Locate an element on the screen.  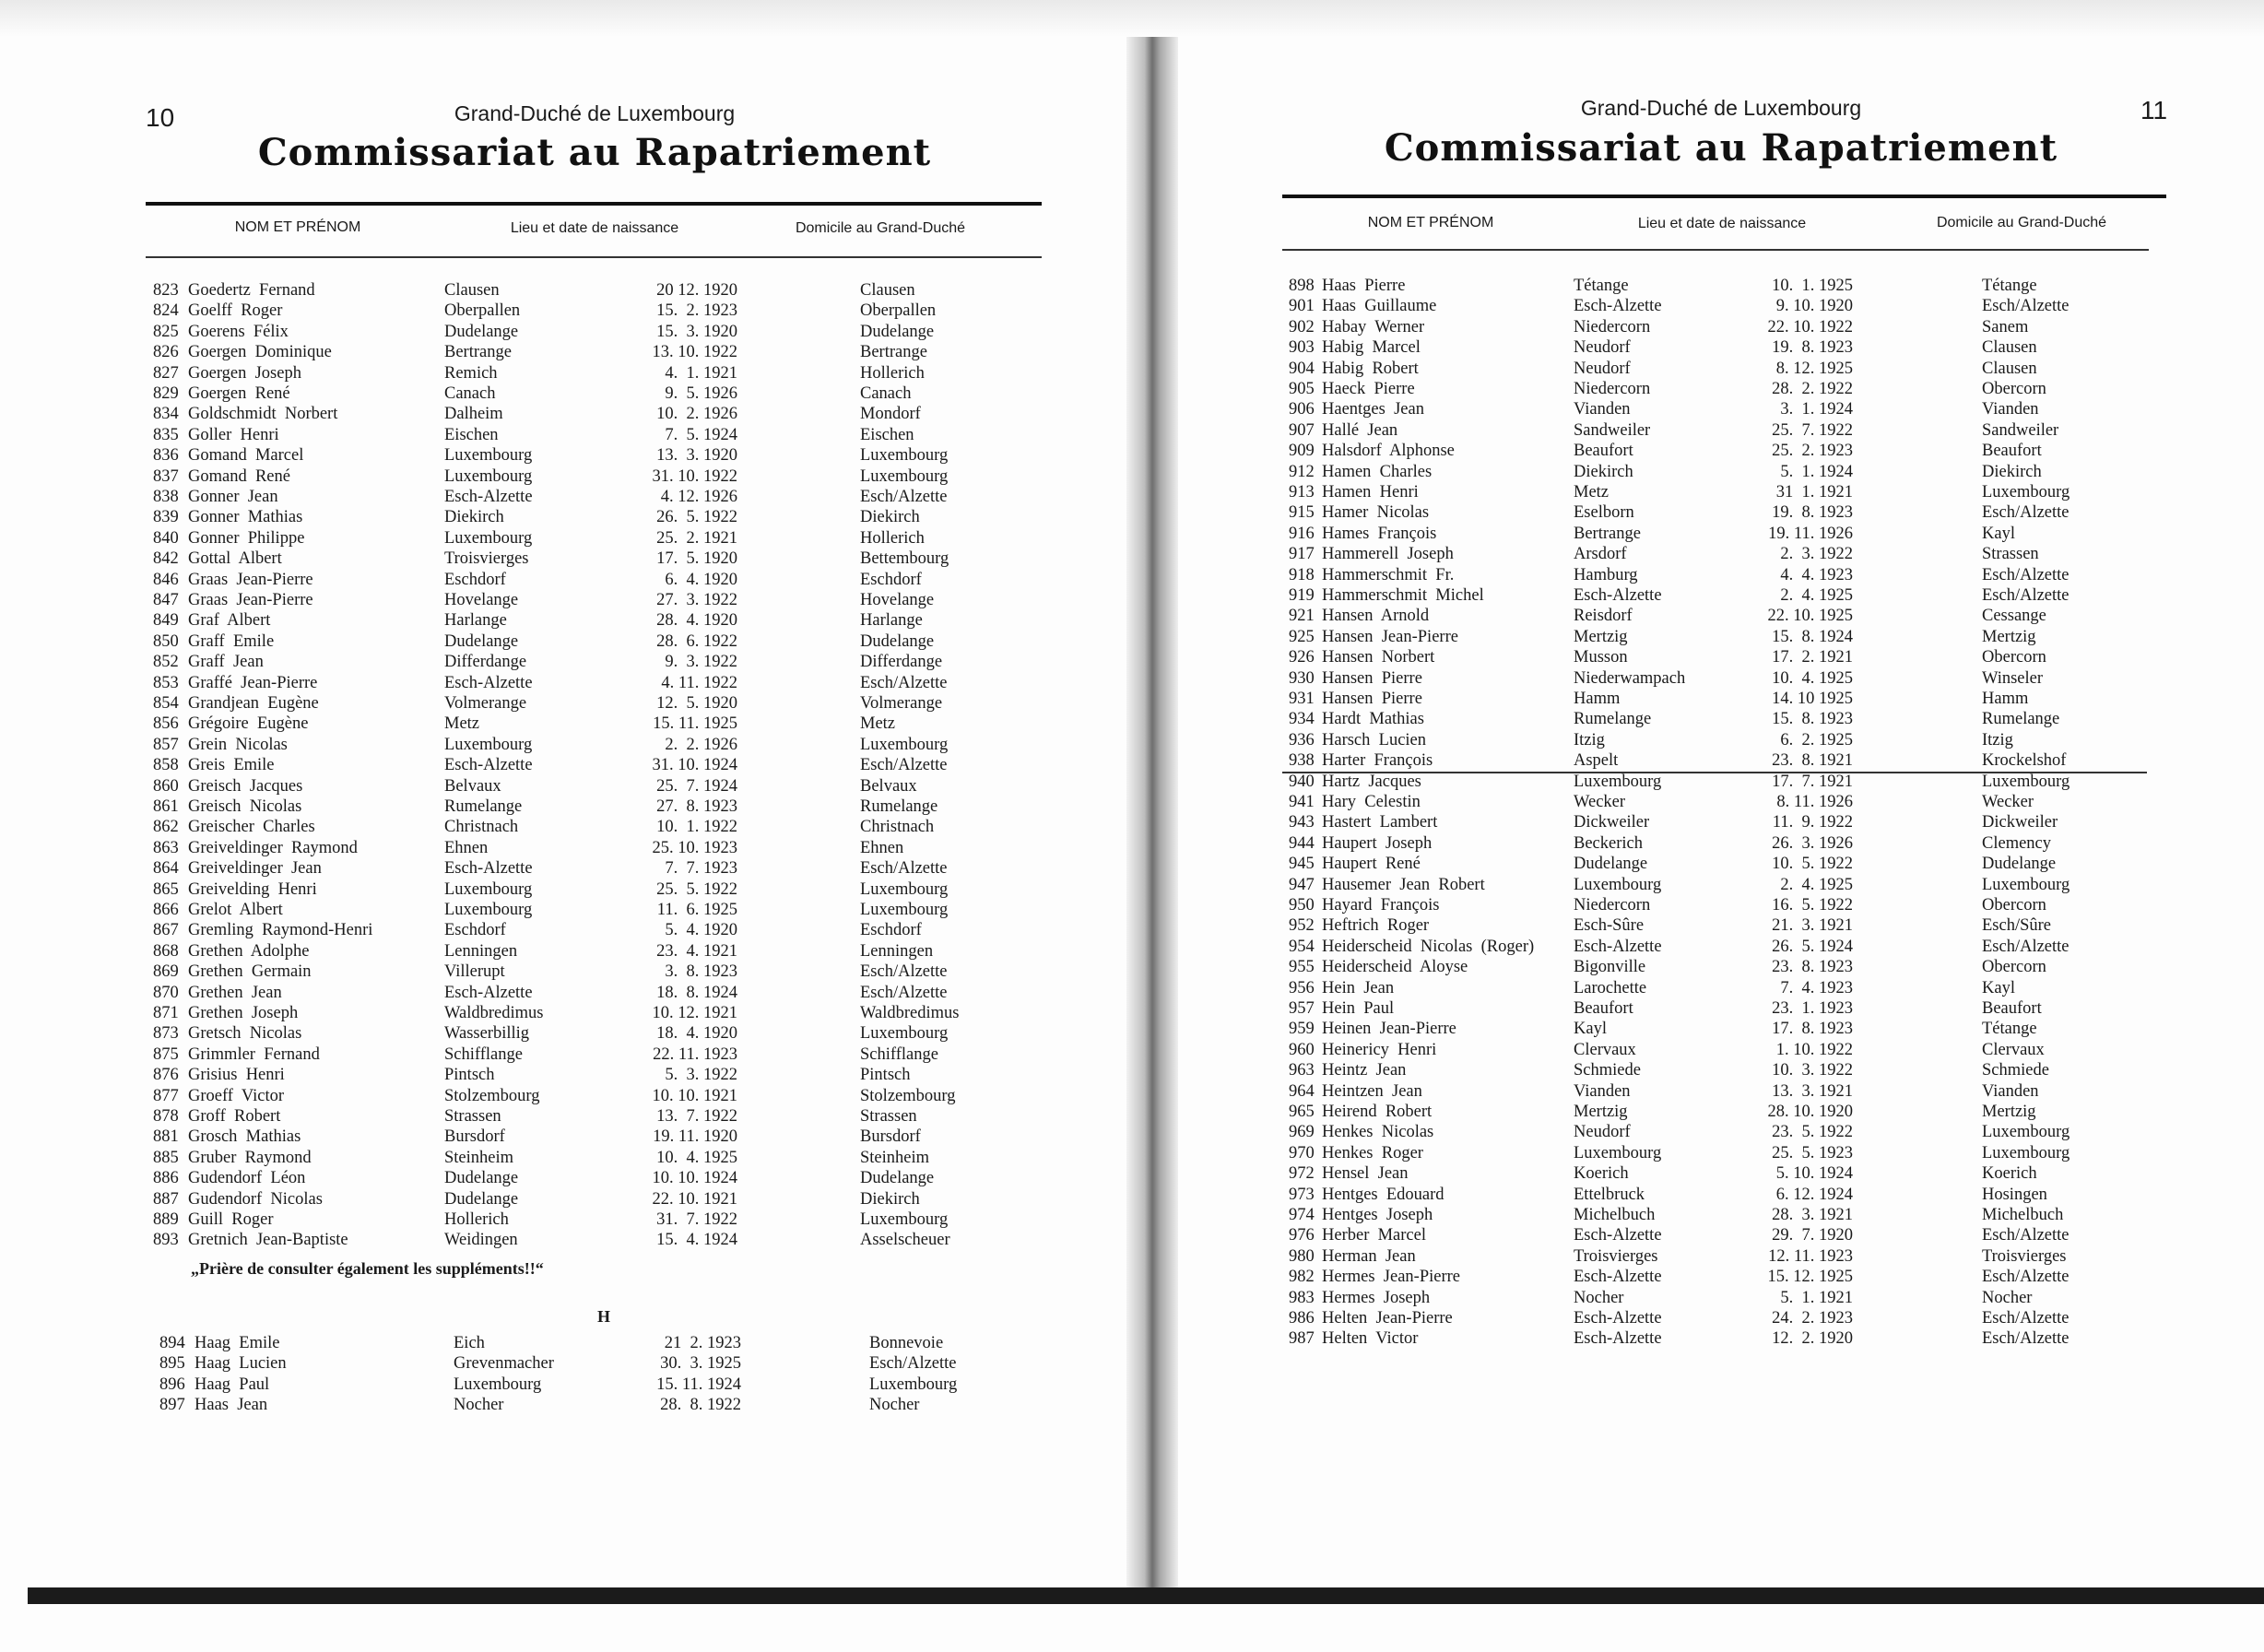
entry-name: Hensel Jean is located at coordinates (1365, 1174).